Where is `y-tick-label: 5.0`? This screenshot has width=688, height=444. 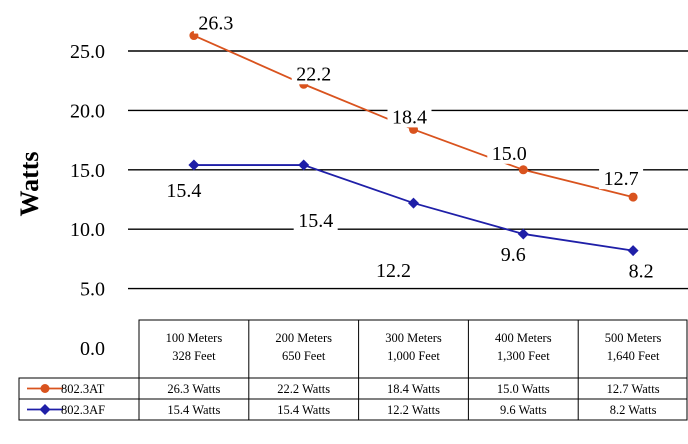 y-tick-label: 5.0 is located at coordinates (92, 290).